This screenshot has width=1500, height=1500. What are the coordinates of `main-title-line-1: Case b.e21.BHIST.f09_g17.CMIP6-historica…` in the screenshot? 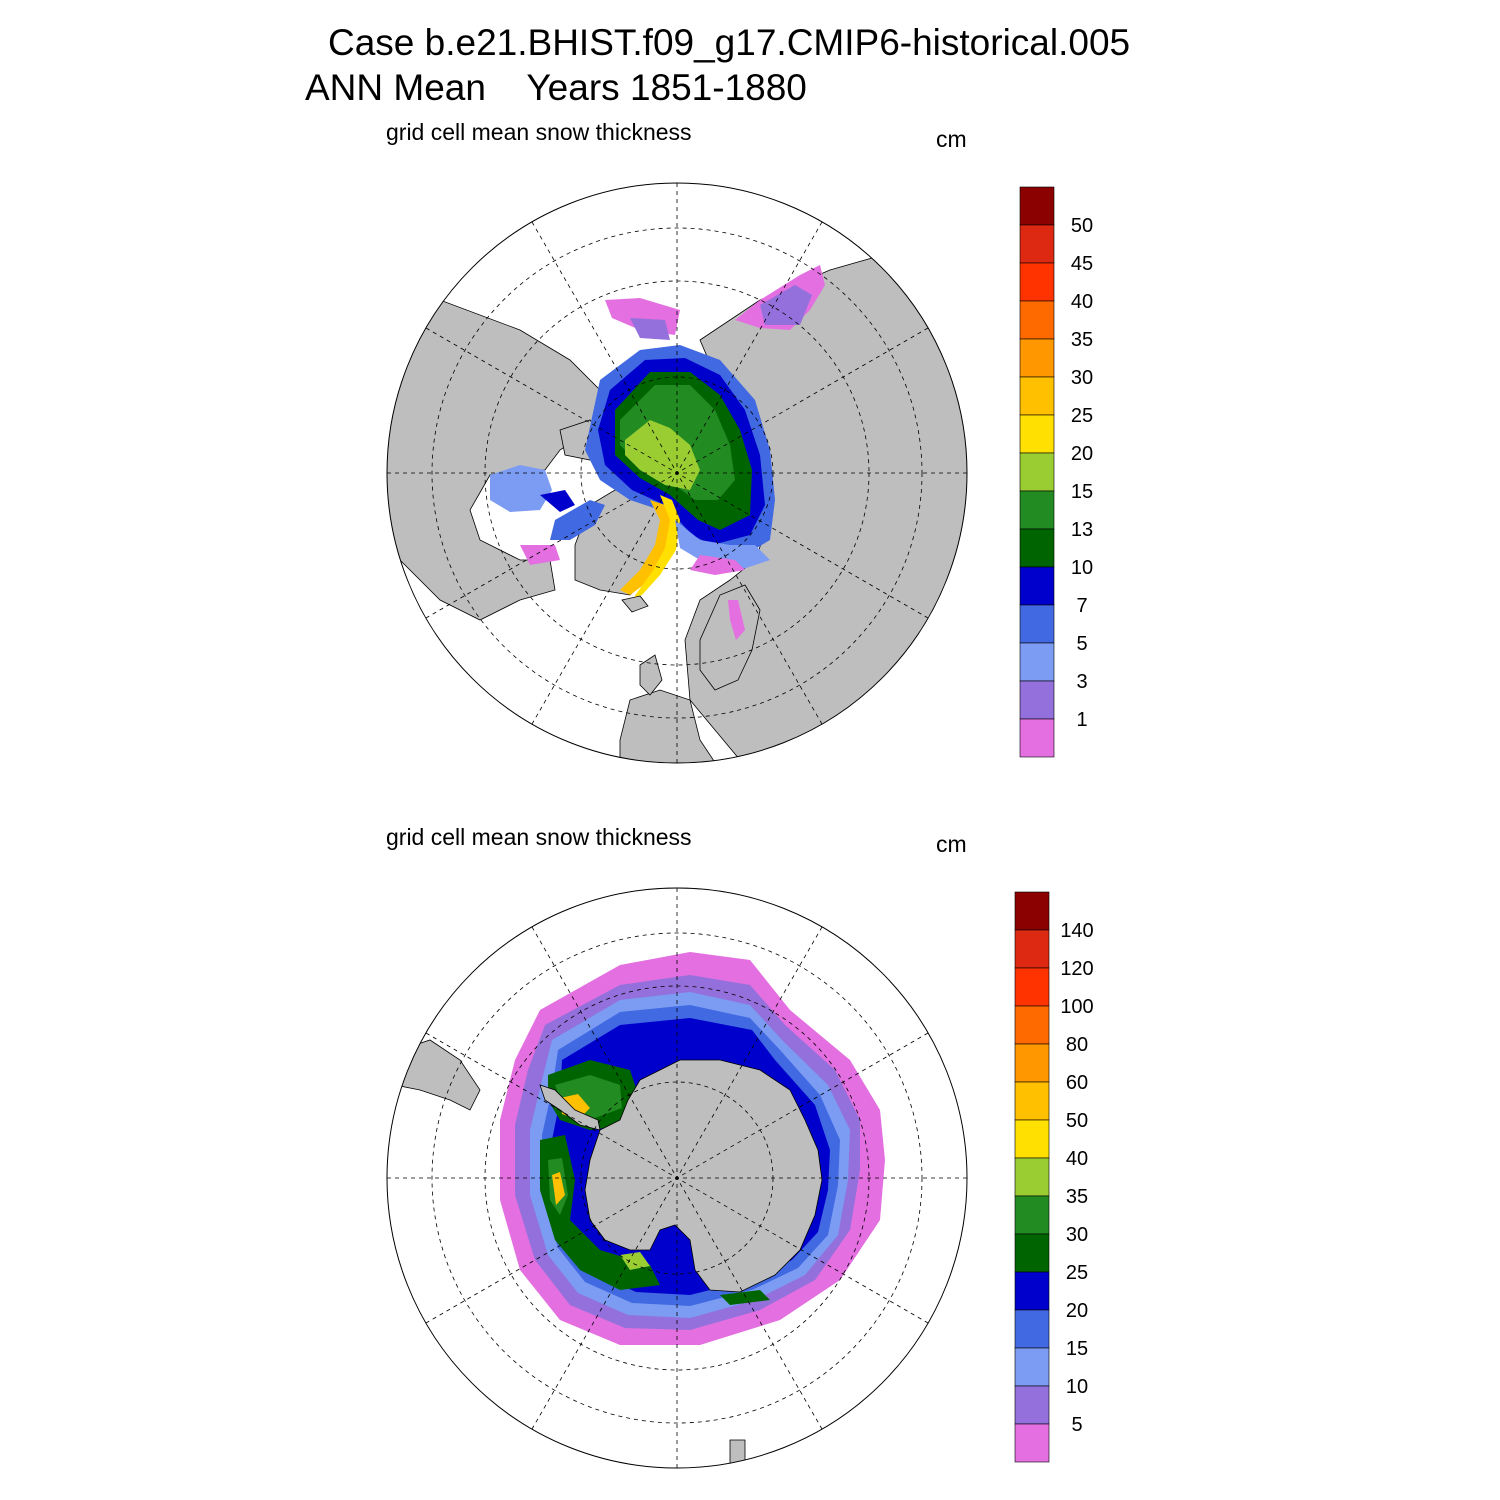 It's located at (729, 42).